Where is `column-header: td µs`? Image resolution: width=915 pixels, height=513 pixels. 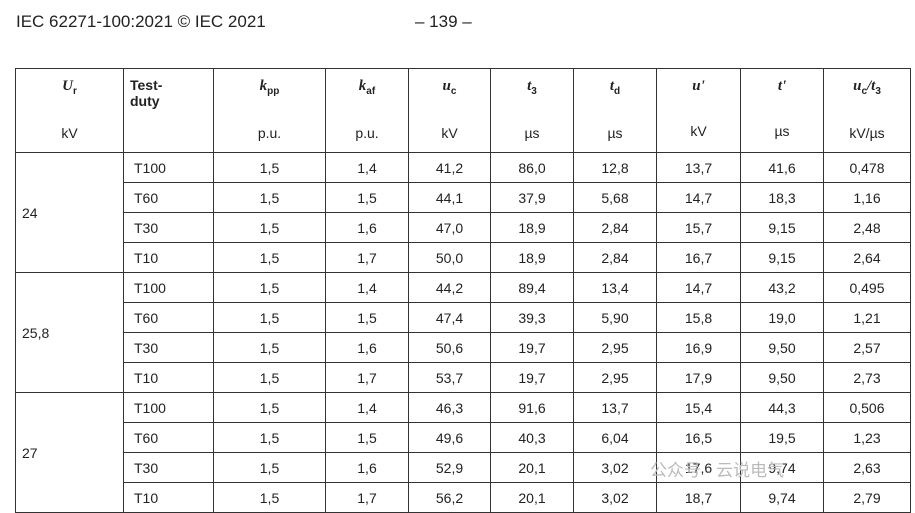 column-header: td µs is located at coordinates (615, 110).